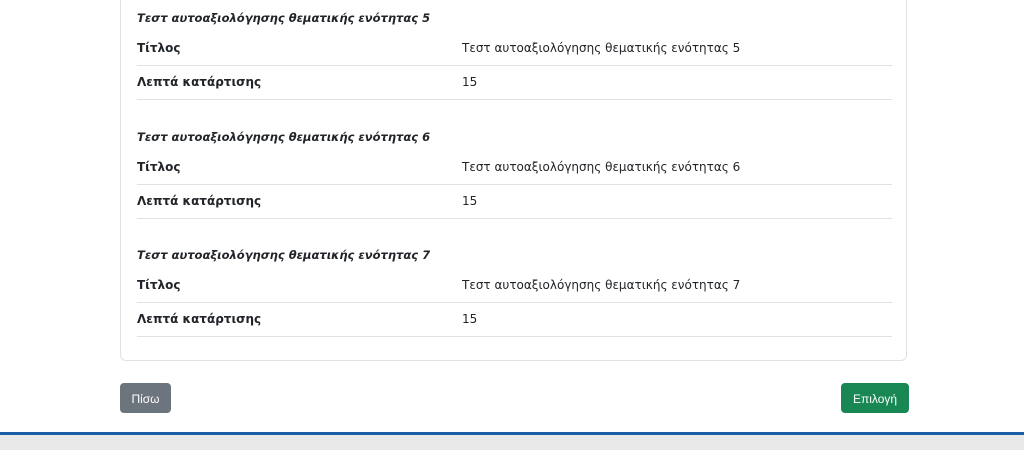 This screenshot has width=1024, height=450. I want to click on back-button: Πίσω, so click(145, 398).